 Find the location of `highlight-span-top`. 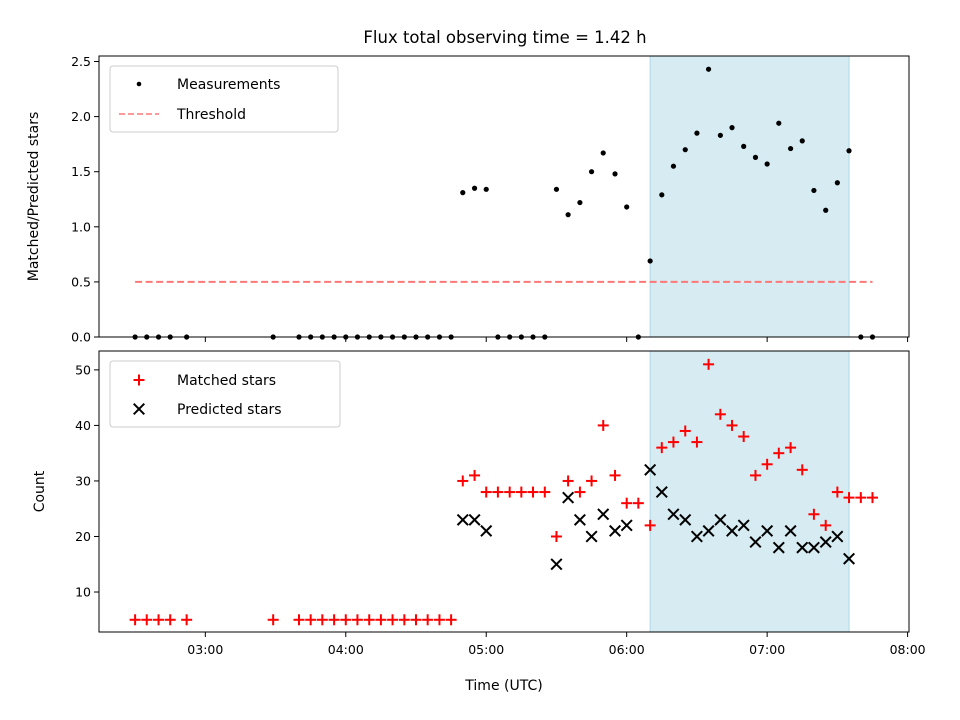

highlight-span-top is located at coordinates (749, 196).